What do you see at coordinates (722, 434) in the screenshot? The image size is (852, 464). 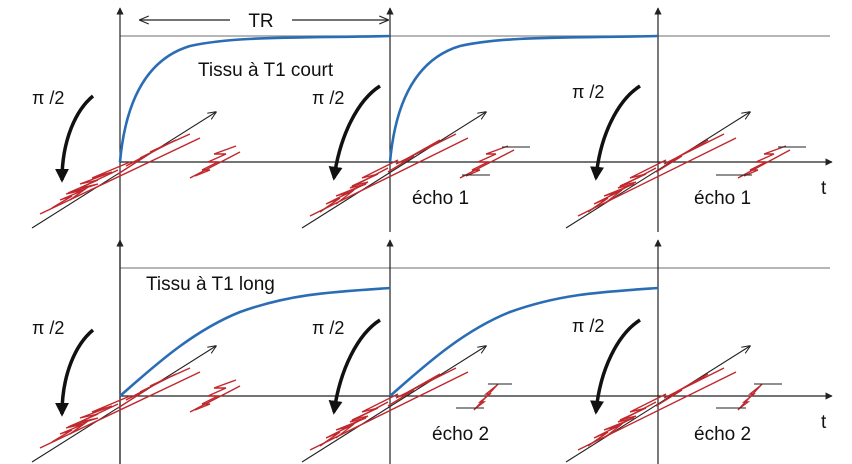 I see `echo-label-bottom-2: écho 2` at bounding box center [722, 434].